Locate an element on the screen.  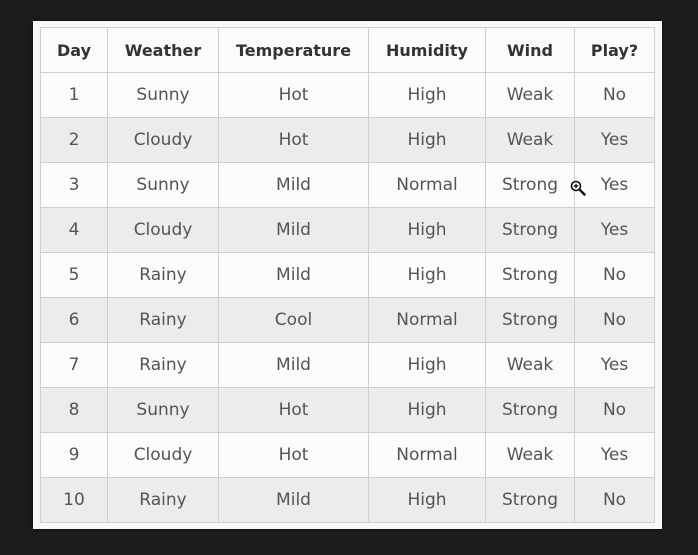
cell-day: 5 is located at coordinates (74, 275).